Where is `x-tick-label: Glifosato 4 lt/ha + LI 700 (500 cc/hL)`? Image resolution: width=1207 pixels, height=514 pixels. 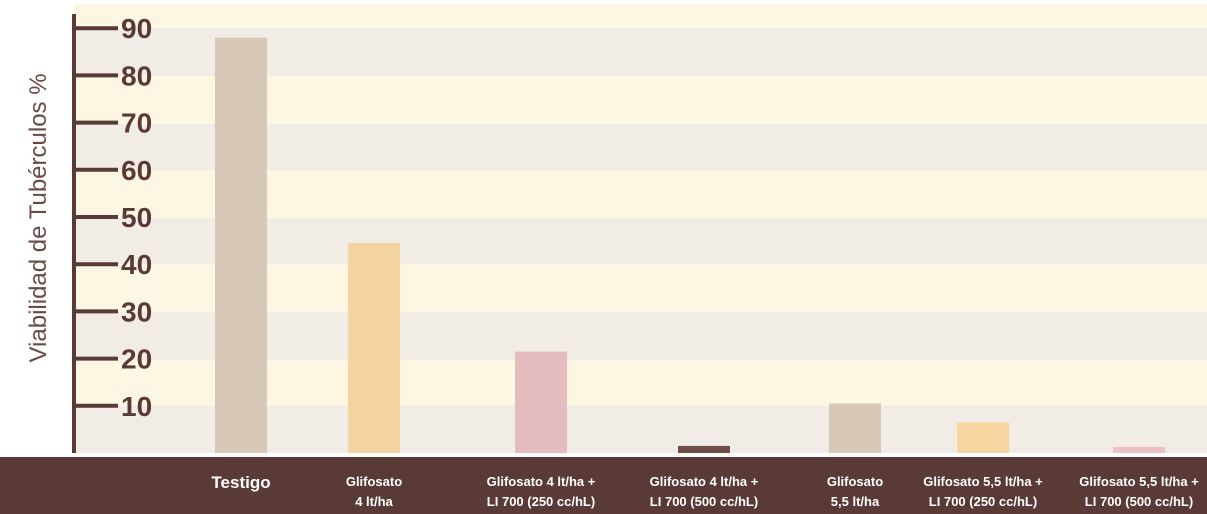 x-tick-label: Glifosato 4 lt/ha + LI 700 (500 cc/hL) is located at coordinates (704, 491).